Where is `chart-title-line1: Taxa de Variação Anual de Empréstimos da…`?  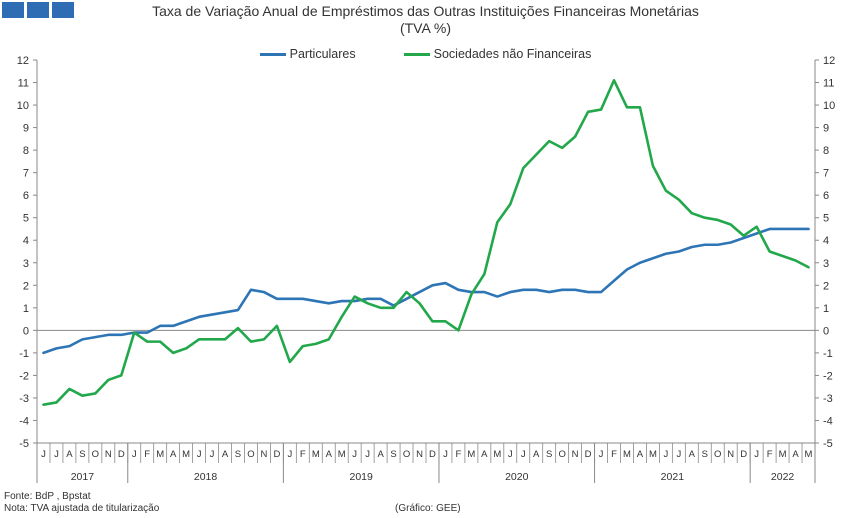 chart-title-line1: Taxa de Variação Anual de Empréstimos da… is located at coordinates (425, 11).